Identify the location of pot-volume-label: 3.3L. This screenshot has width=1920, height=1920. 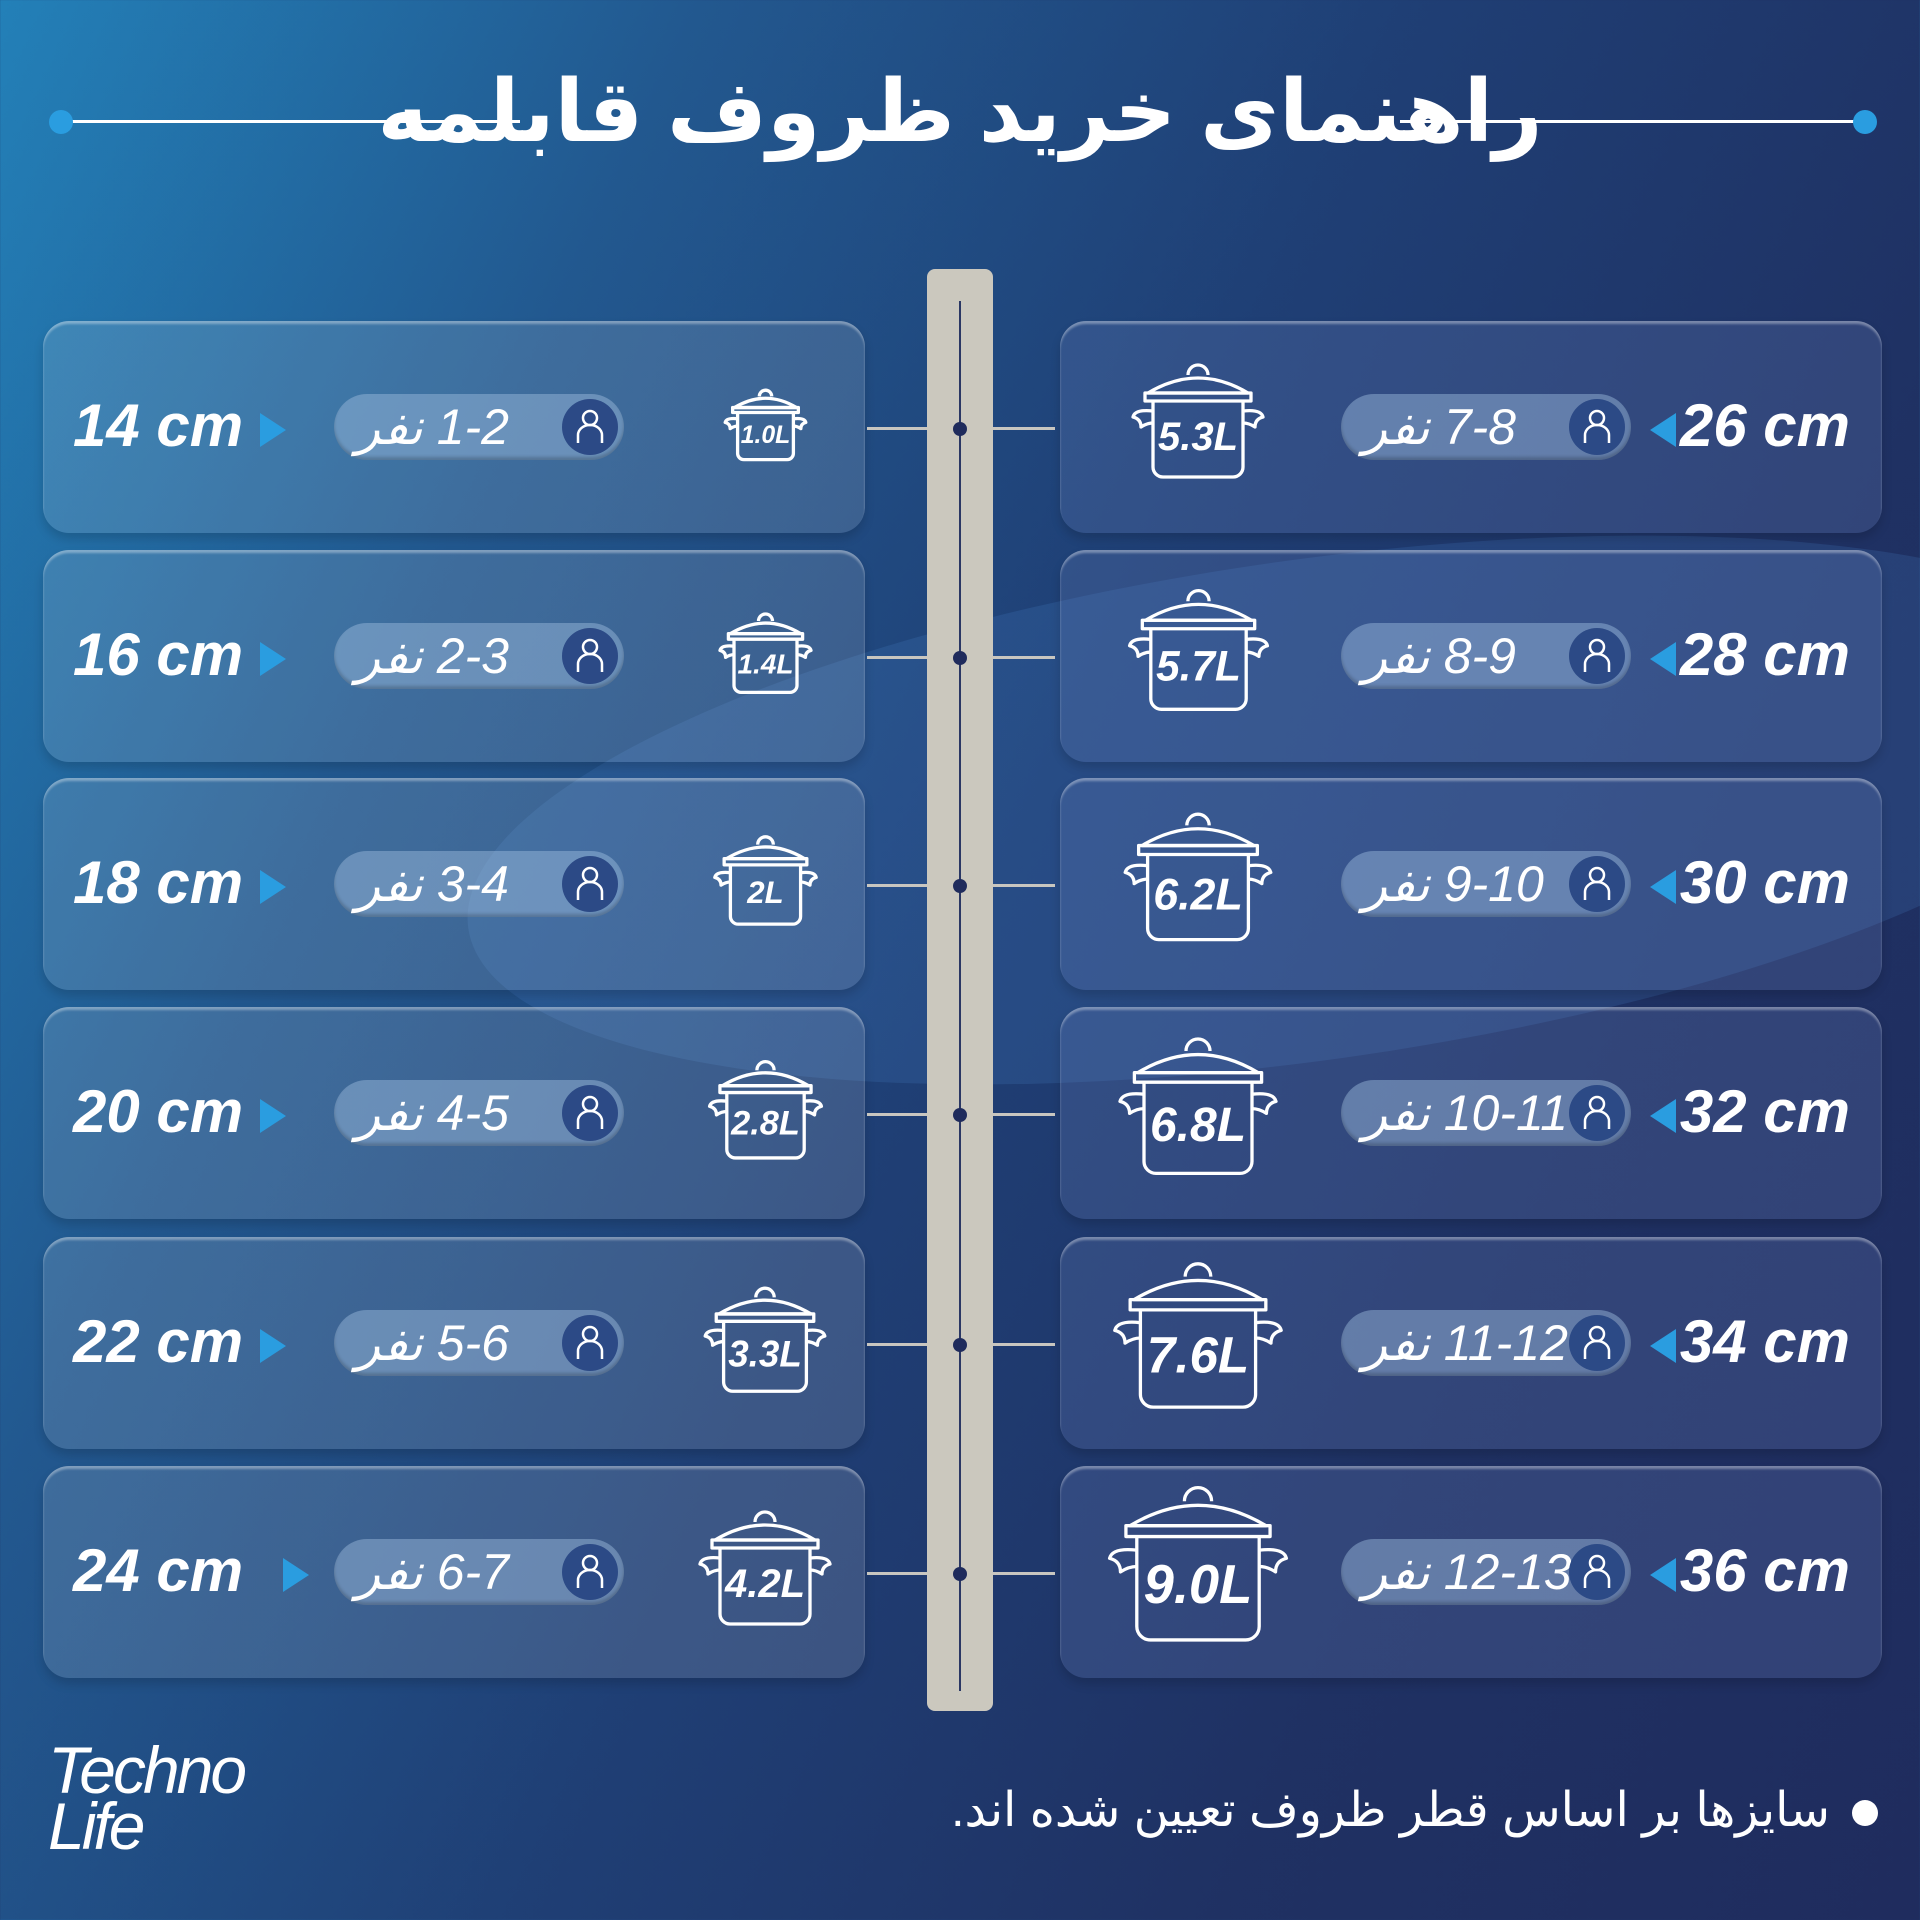
(765, 1353).